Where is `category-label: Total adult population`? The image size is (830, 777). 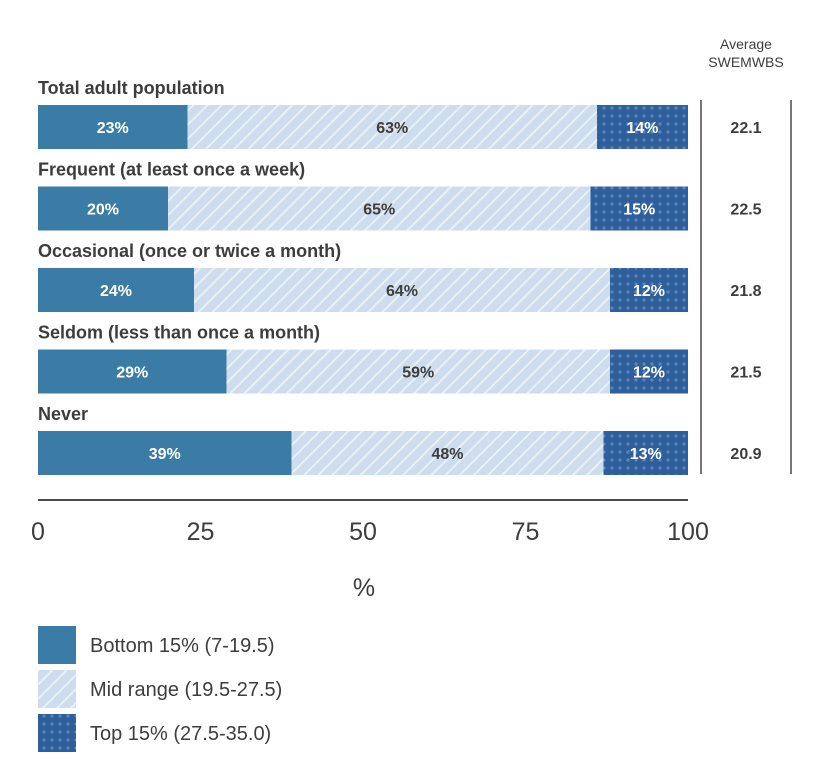 category-label: Total adult population is located at coordinates (131, 88).